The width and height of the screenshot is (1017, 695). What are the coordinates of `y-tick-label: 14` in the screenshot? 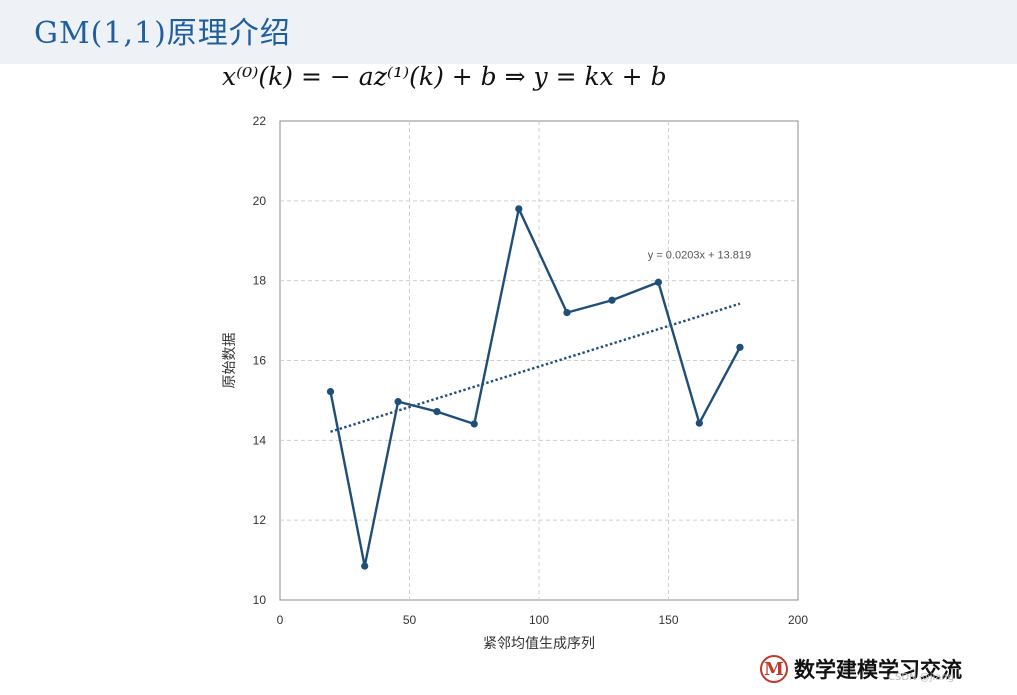 It's located at (260, 440).